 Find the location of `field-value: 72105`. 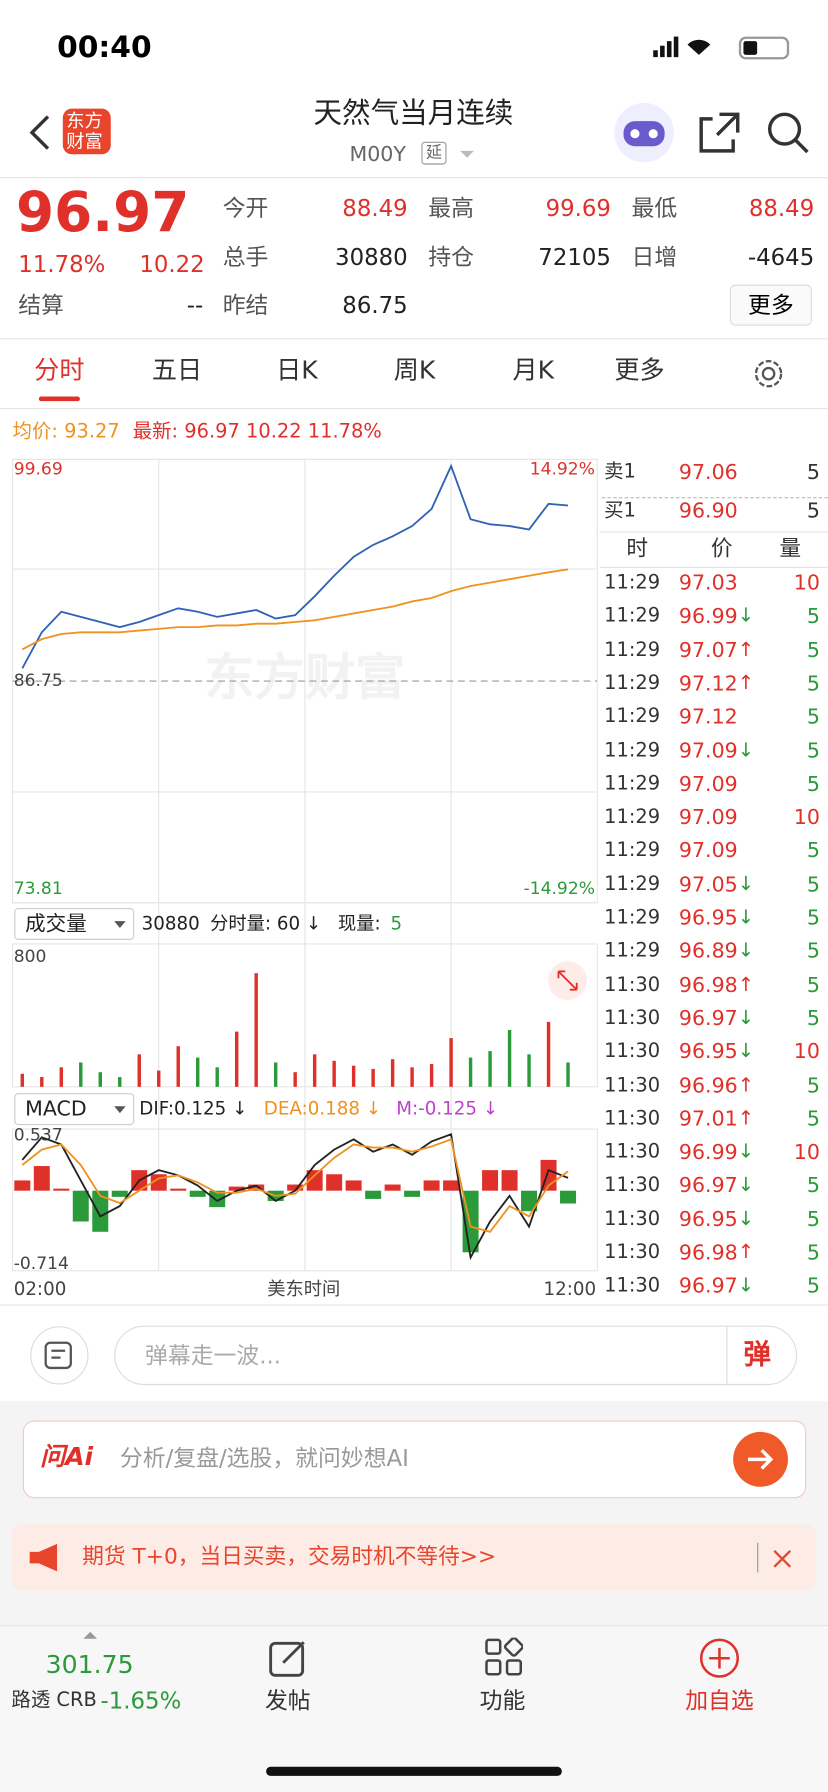

field-value: 72105 is located at coordinates (574, 257).